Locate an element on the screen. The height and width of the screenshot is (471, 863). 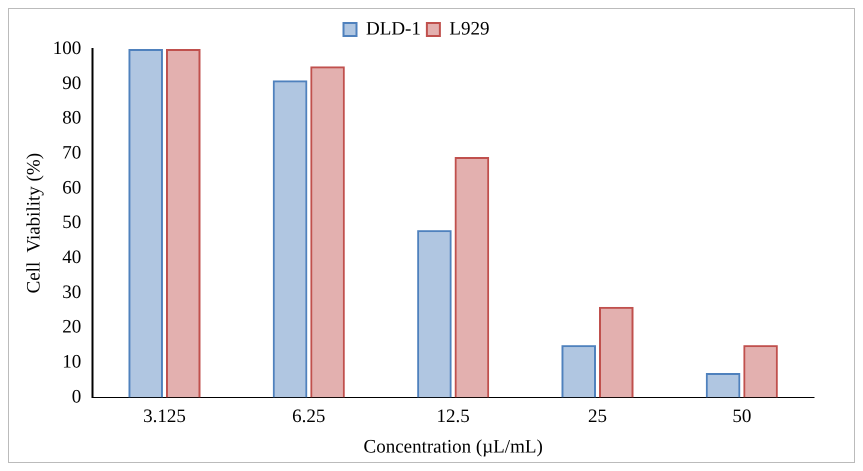
y-tick-label: 70 is located at coordinates (72, 153).